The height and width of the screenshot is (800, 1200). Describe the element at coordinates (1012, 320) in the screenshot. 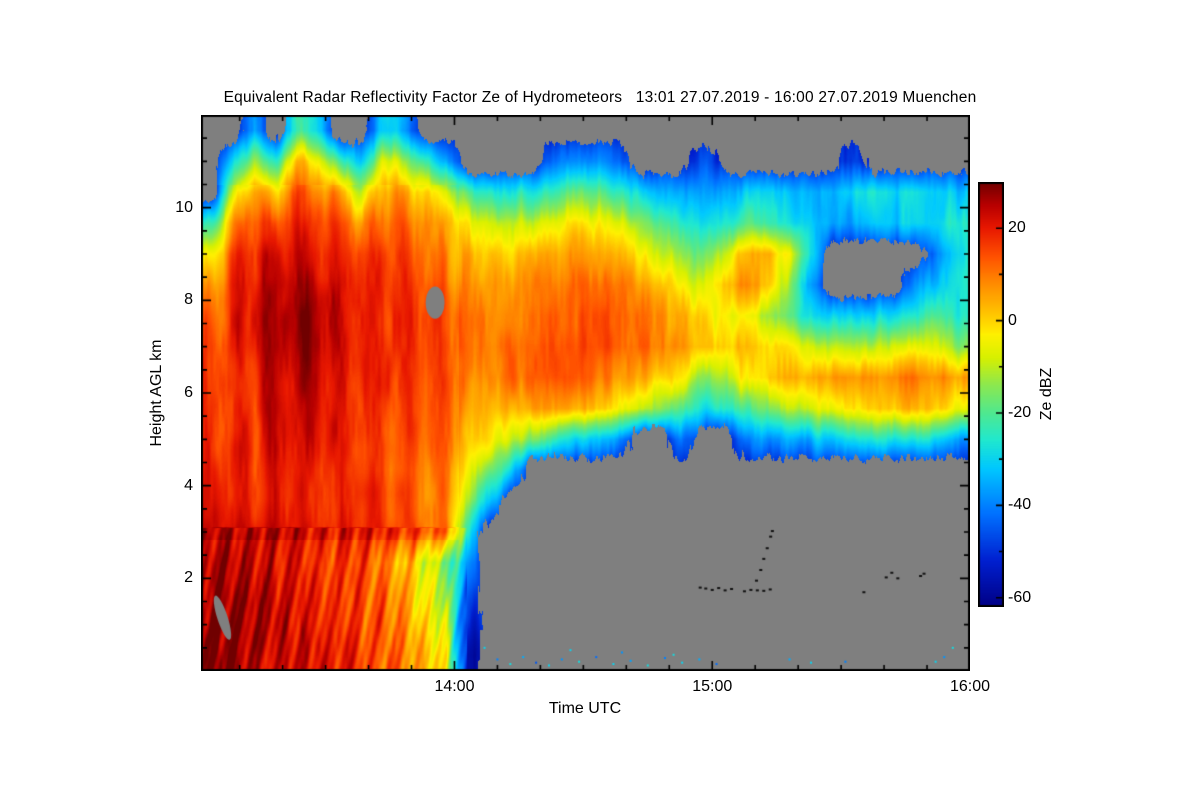

I see `colorbar-tick-label-0: 0` at that location.